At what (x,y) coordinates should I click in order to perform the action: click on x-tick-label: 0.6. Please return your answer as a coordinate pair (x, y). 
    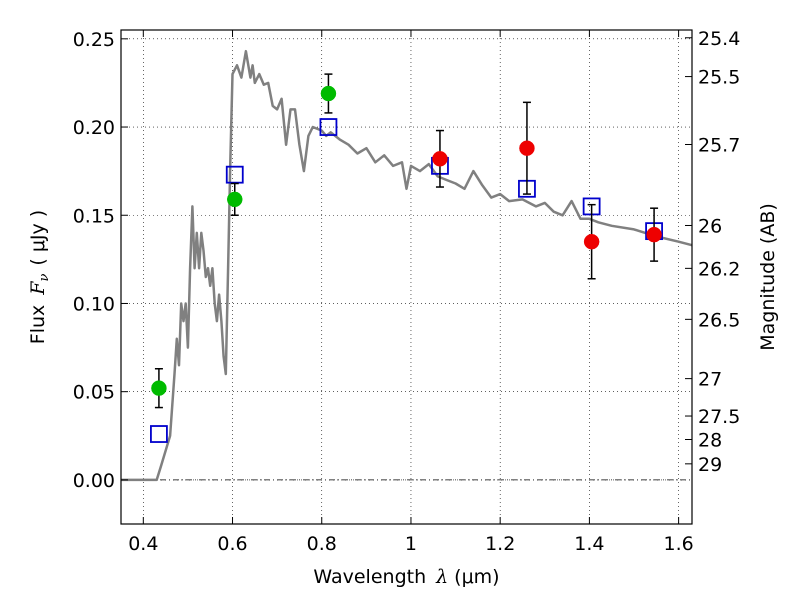
    Looking at the image, I should click on (232, 544).